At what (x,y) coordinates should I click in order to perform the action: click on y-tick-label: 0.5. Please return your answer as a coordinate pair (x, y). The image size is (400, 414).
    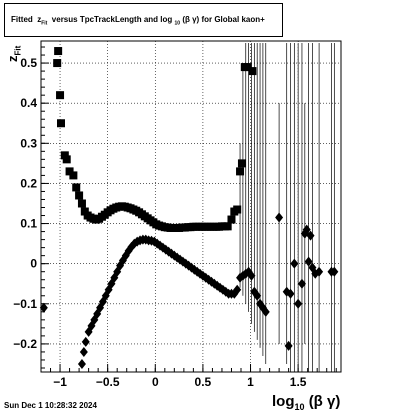
    Looking at the image, I should click on (28, 63).